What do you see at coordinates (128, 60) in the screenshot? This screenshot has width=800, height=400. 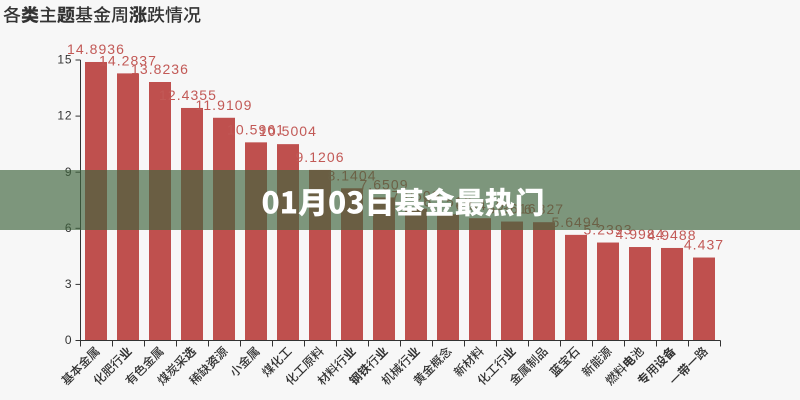 I see `svg-text: 14.2837` at bounding box center [128, 60].